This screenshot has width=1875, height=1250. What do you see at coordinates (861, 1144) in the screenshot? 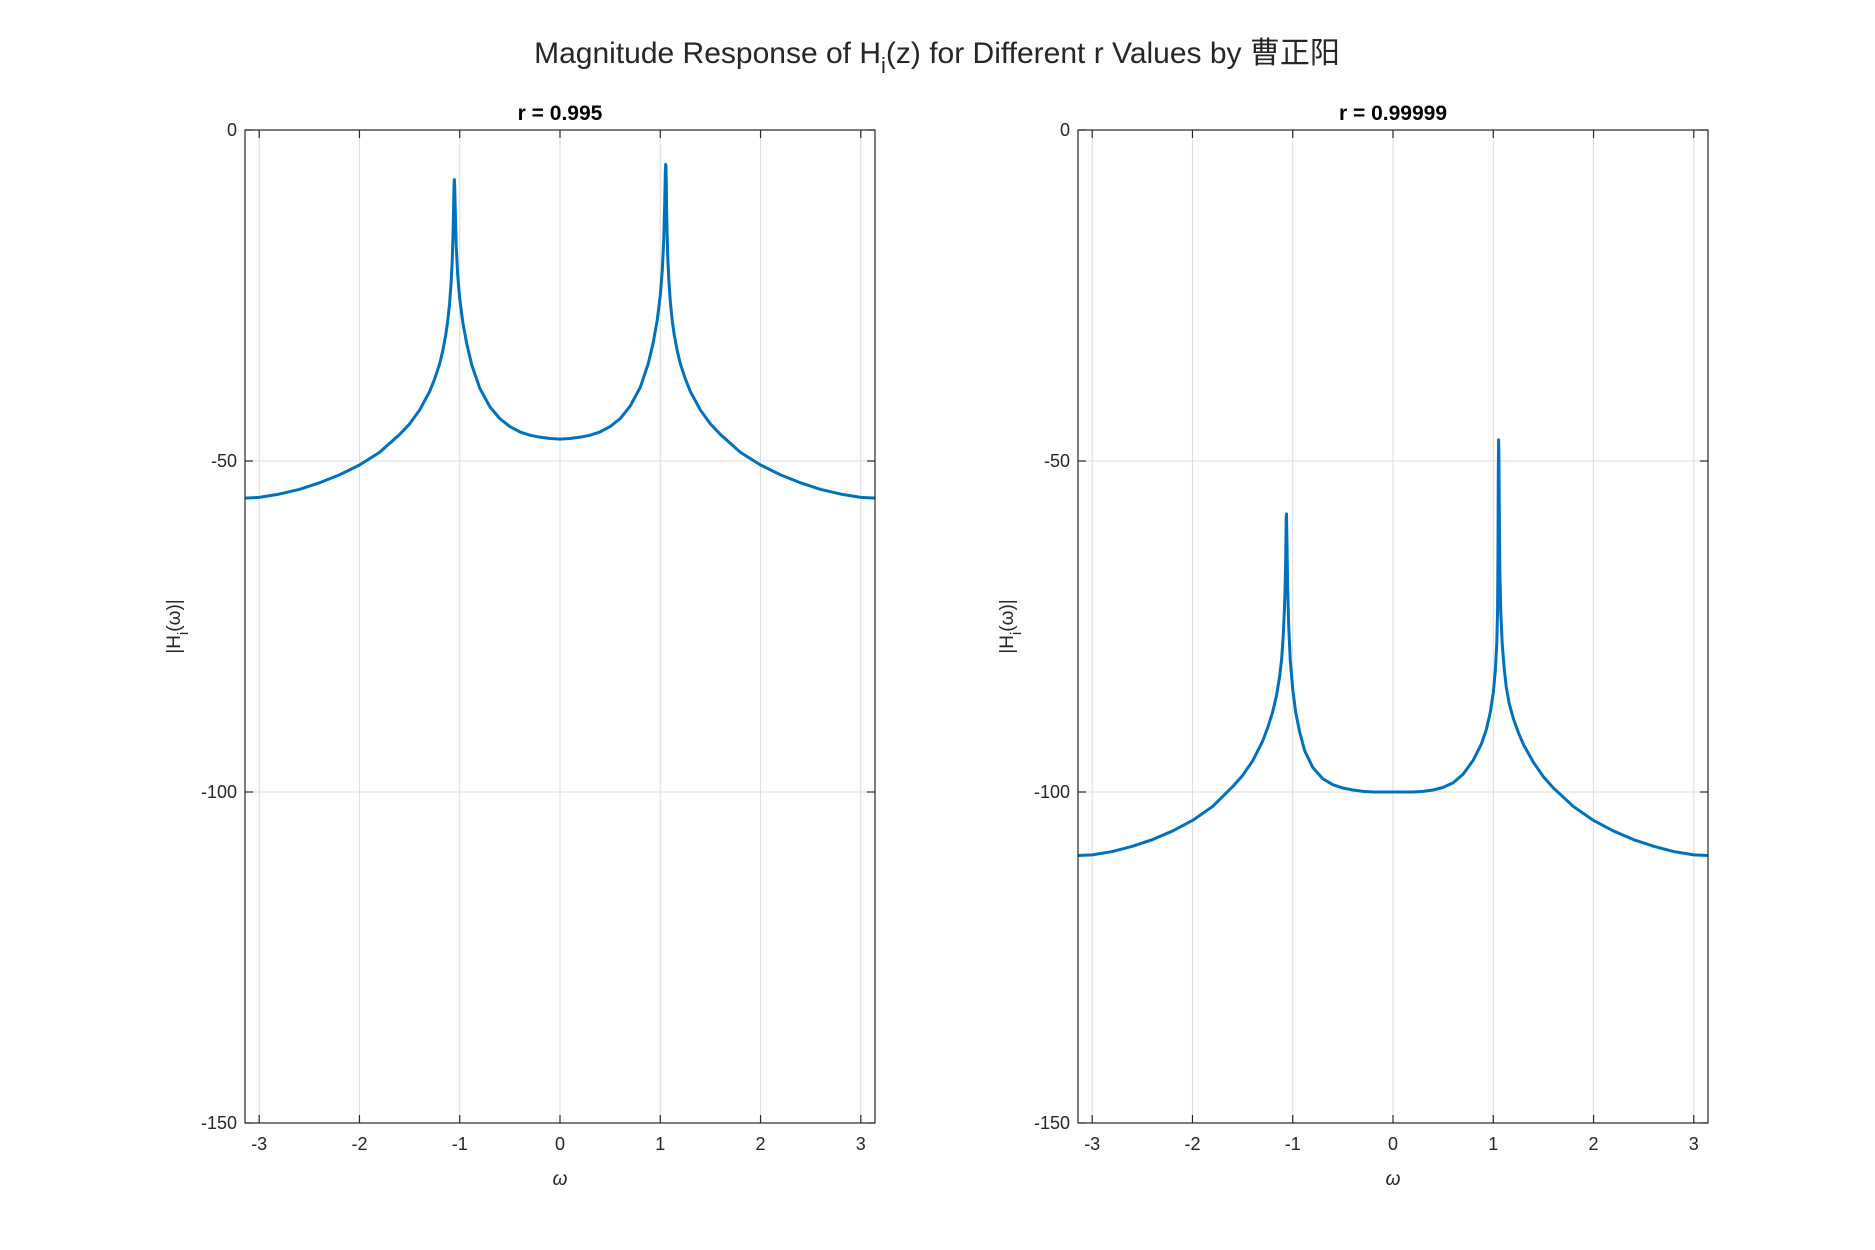
I see `x-tick-label-left: 3` at bounding box center [861, 1144].